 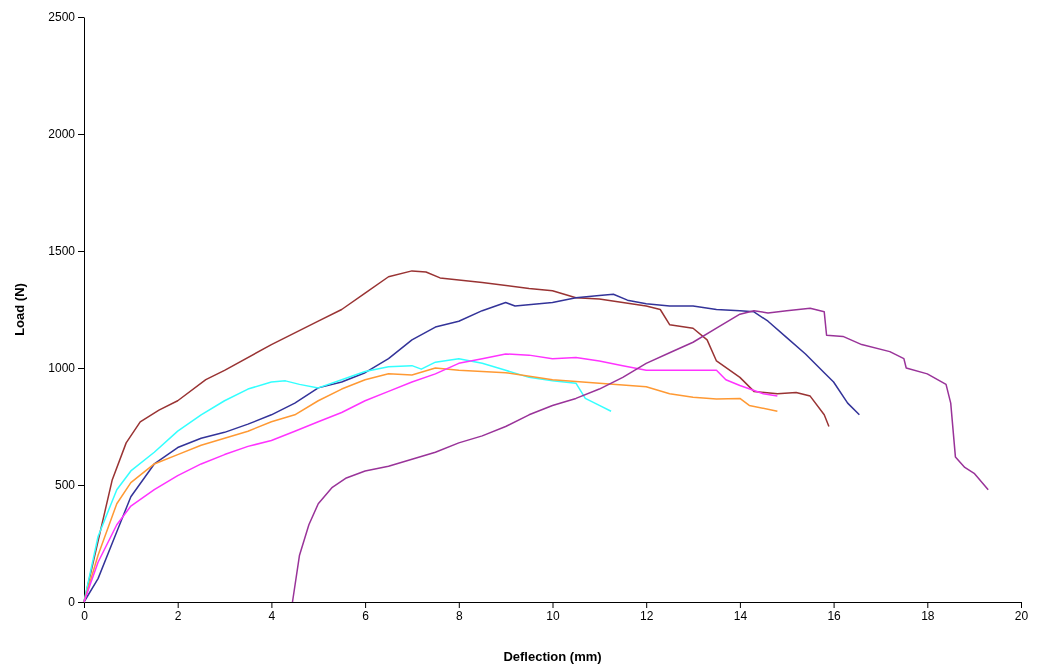 What do you see at coordinates (72, 602) in the screenshot?
I see `y-tick-label: 0` at bounding box center [72, 602].